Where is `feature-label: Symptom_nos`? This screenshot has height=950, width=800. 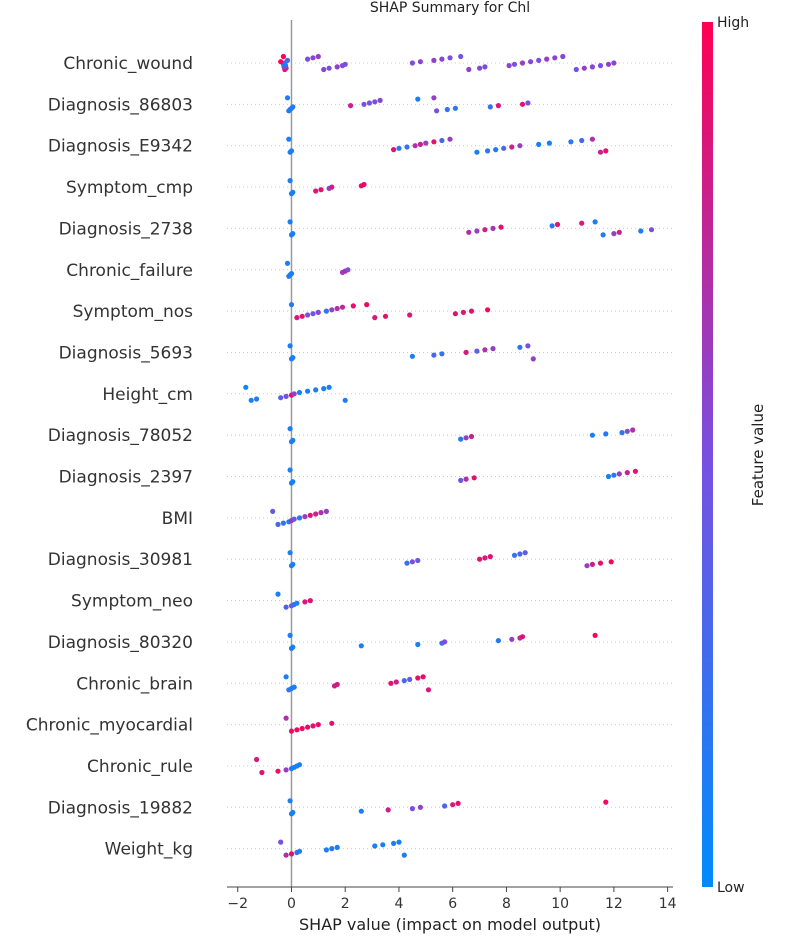 feature-label: Symptom_nos is located at coordinates (133, 312).